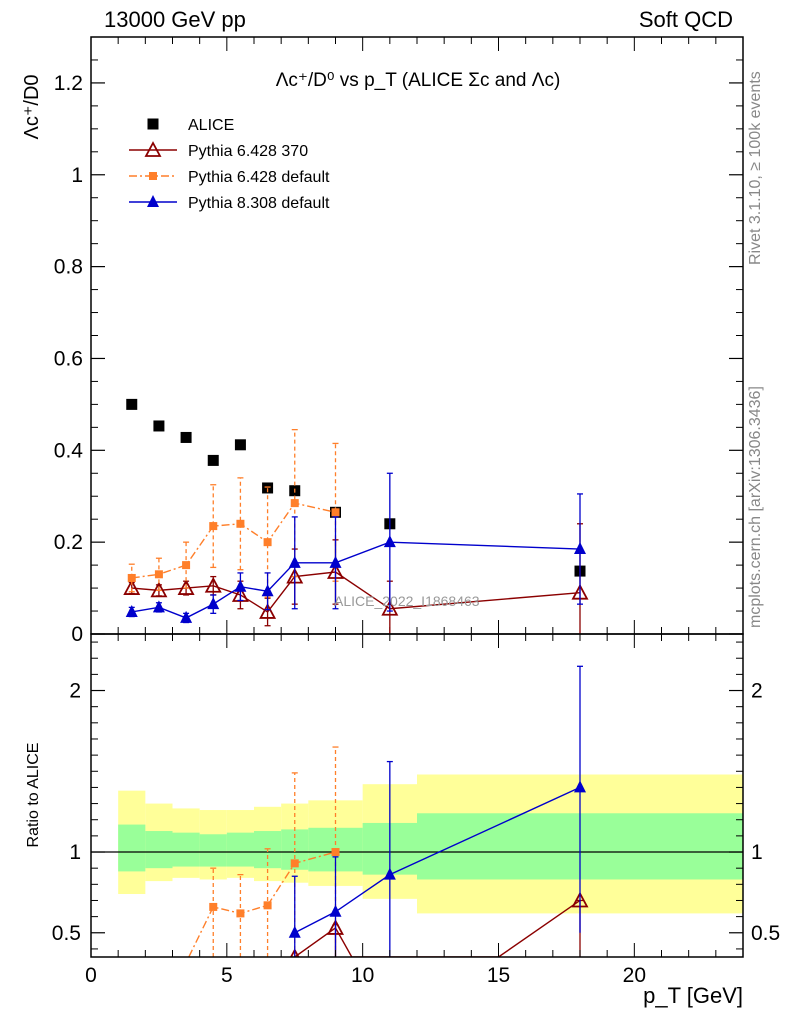 This screenshot has height=1024, width=786. What do you see at coordinates (68, 267) in the screenshot?
I see `y-tick-label: 0.8` at bounding box center [68, 267].